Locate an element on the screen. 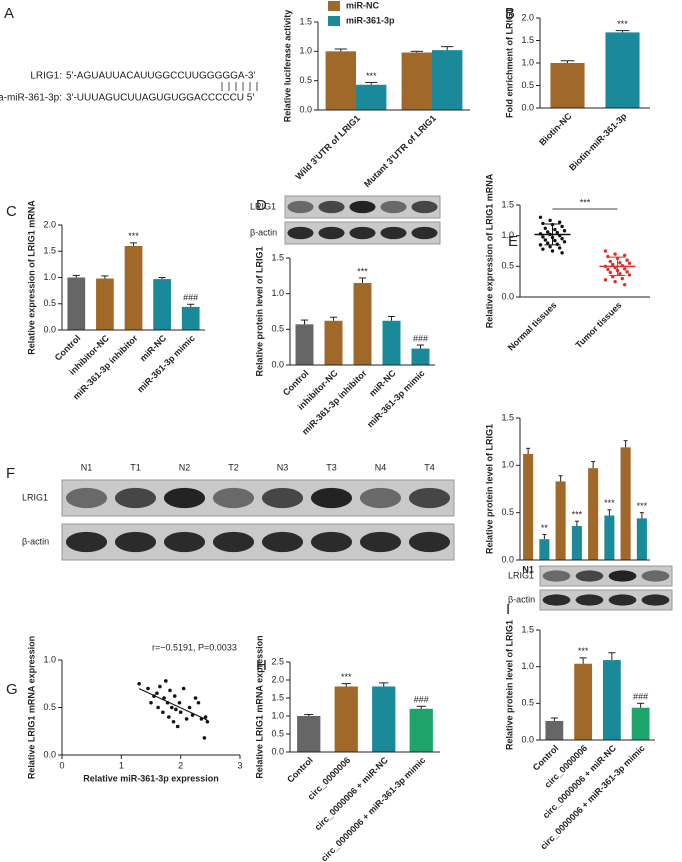  x-tick-label: Biotin-miR-361-3p is located at coordinates (598, 142).